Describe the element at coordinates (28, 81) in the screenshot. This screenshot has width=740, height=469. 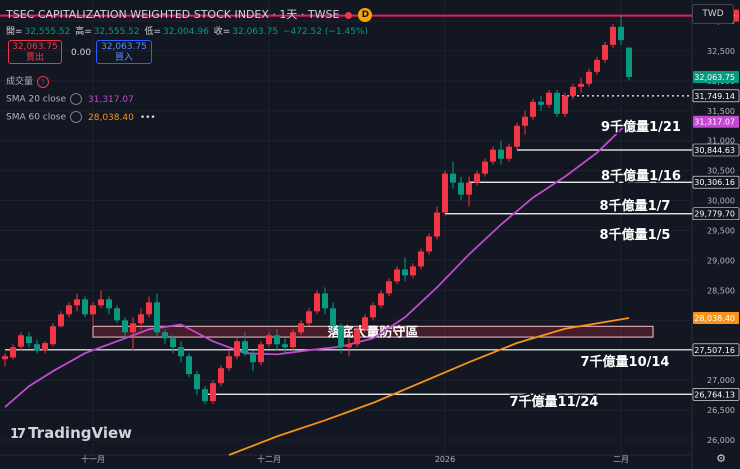
I see `volume-indicator: 成交量!` at that location.